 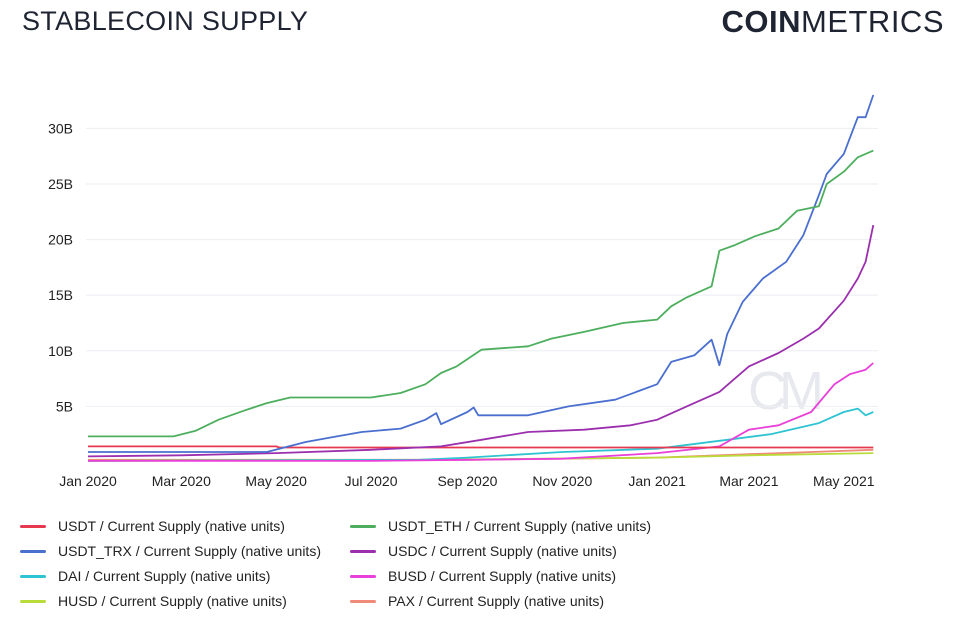 I want to click on y-axis-ticks: 5B 10B 15B 20B 25B 30B, so click(x=60, y=267).